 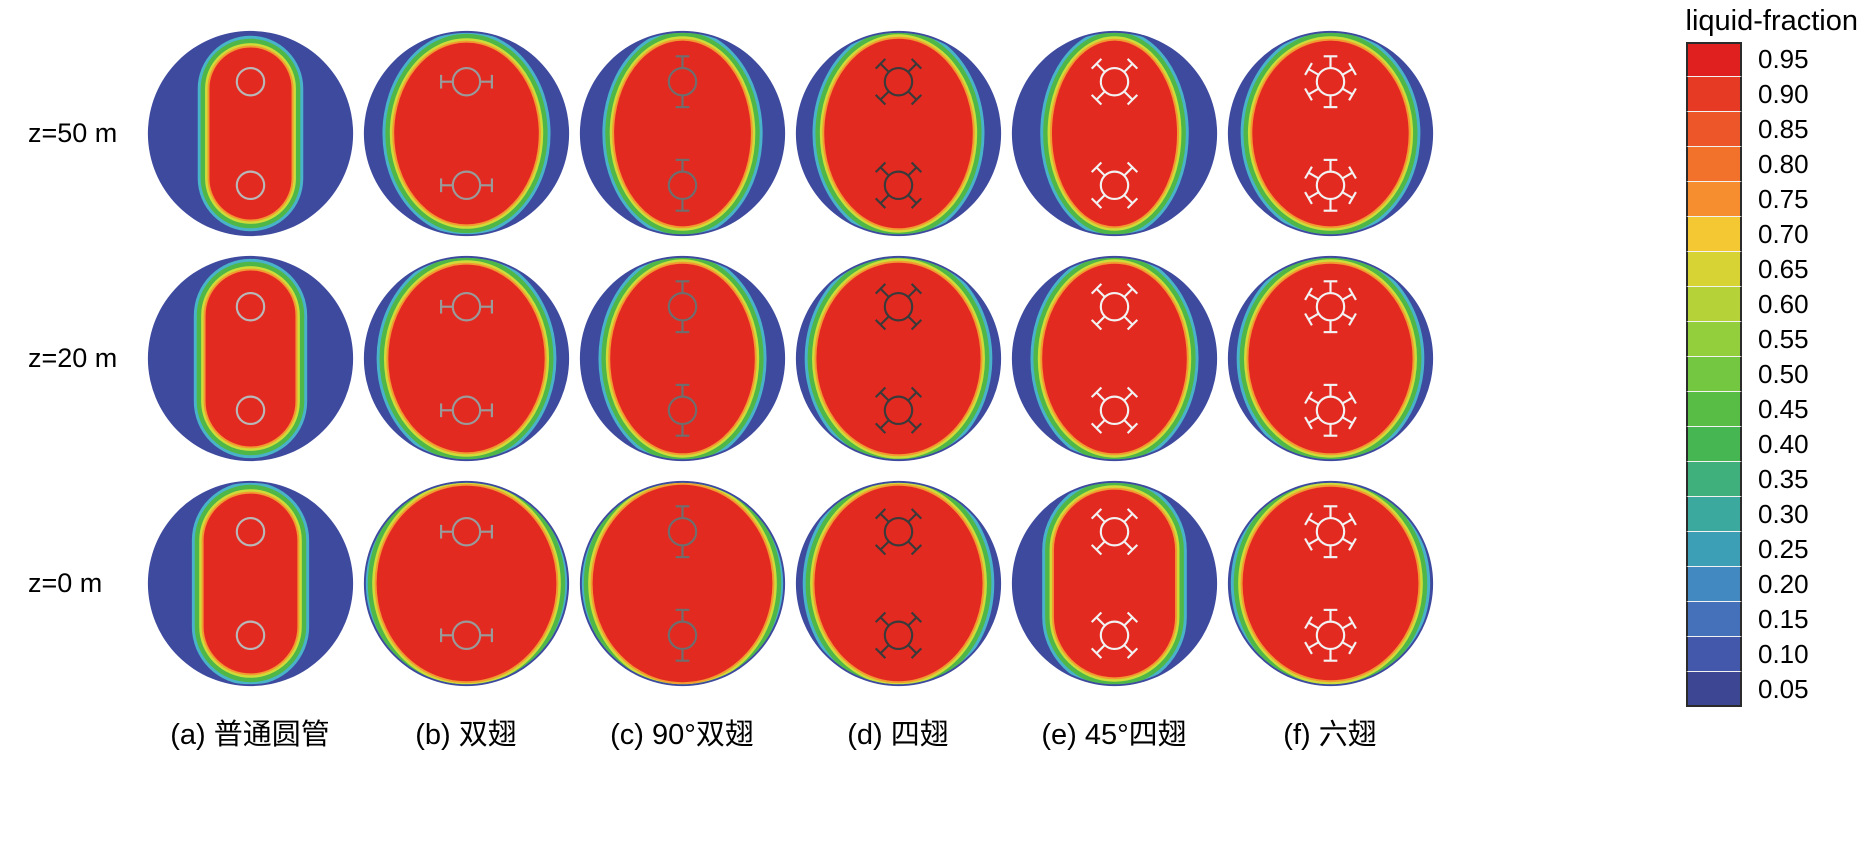 I want to click on contour-plot-e-row1, so click(x=1114, y=358).